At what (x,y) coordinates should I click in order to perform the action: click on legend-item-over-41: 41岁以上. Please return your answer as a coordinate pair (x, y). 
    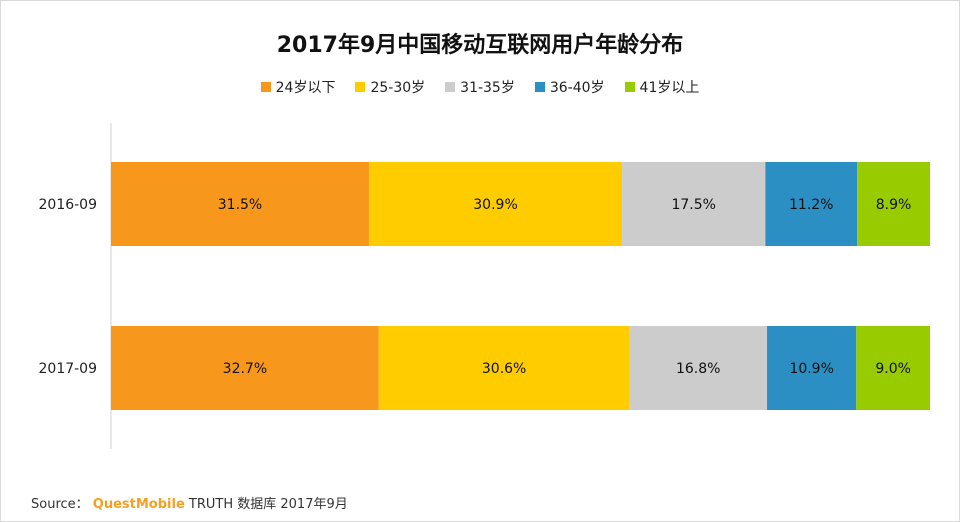
    Looking at the image, I should click on (662, 87).